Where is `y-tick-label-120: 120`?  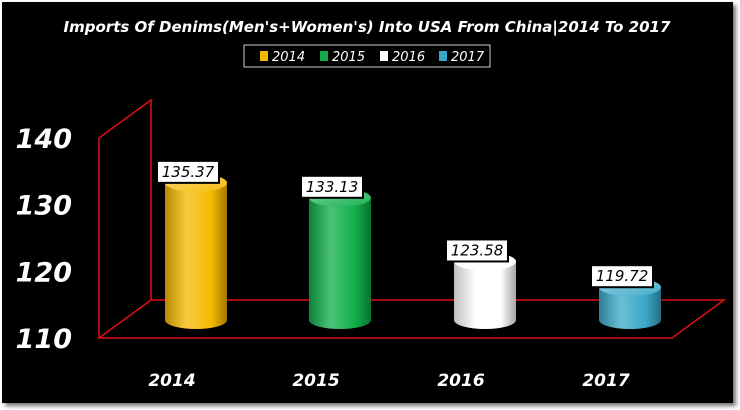
y-tick-label-120: 120 is located at coordinates (44, 272).